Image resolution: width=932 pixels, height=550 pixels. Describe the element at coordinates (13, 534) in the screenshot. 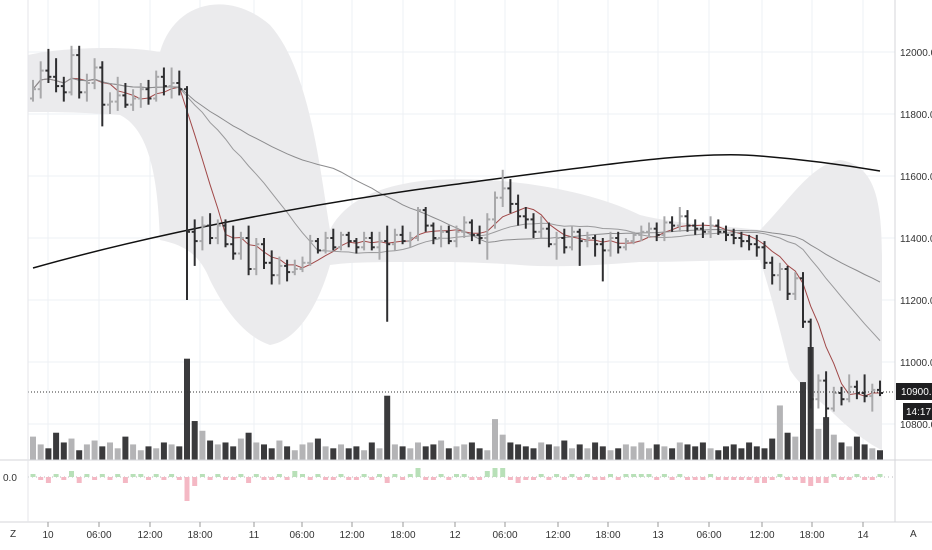

I see `zoom-toggle-button: Z` at that location.